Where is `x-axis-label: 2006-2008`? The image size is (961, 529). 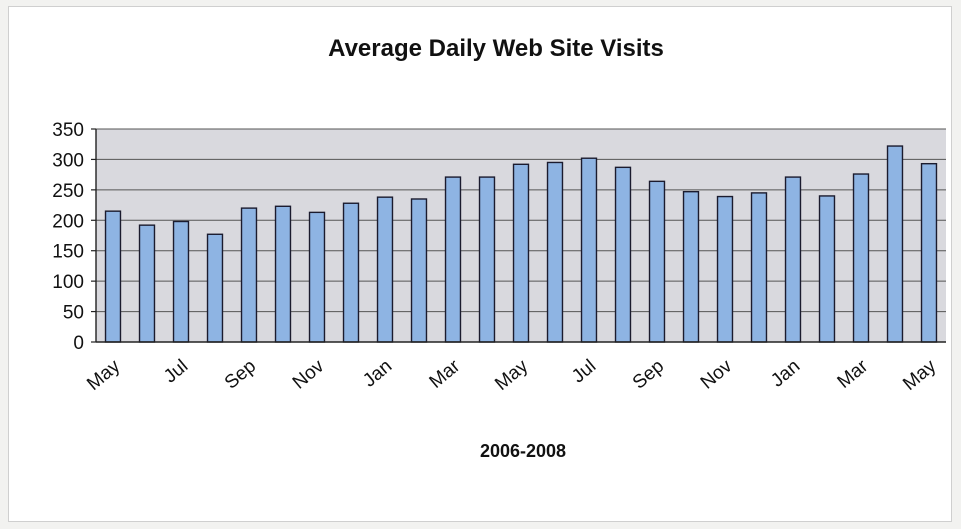 x-axis-label: 2006-2008 is located at coordinates (523, 451).